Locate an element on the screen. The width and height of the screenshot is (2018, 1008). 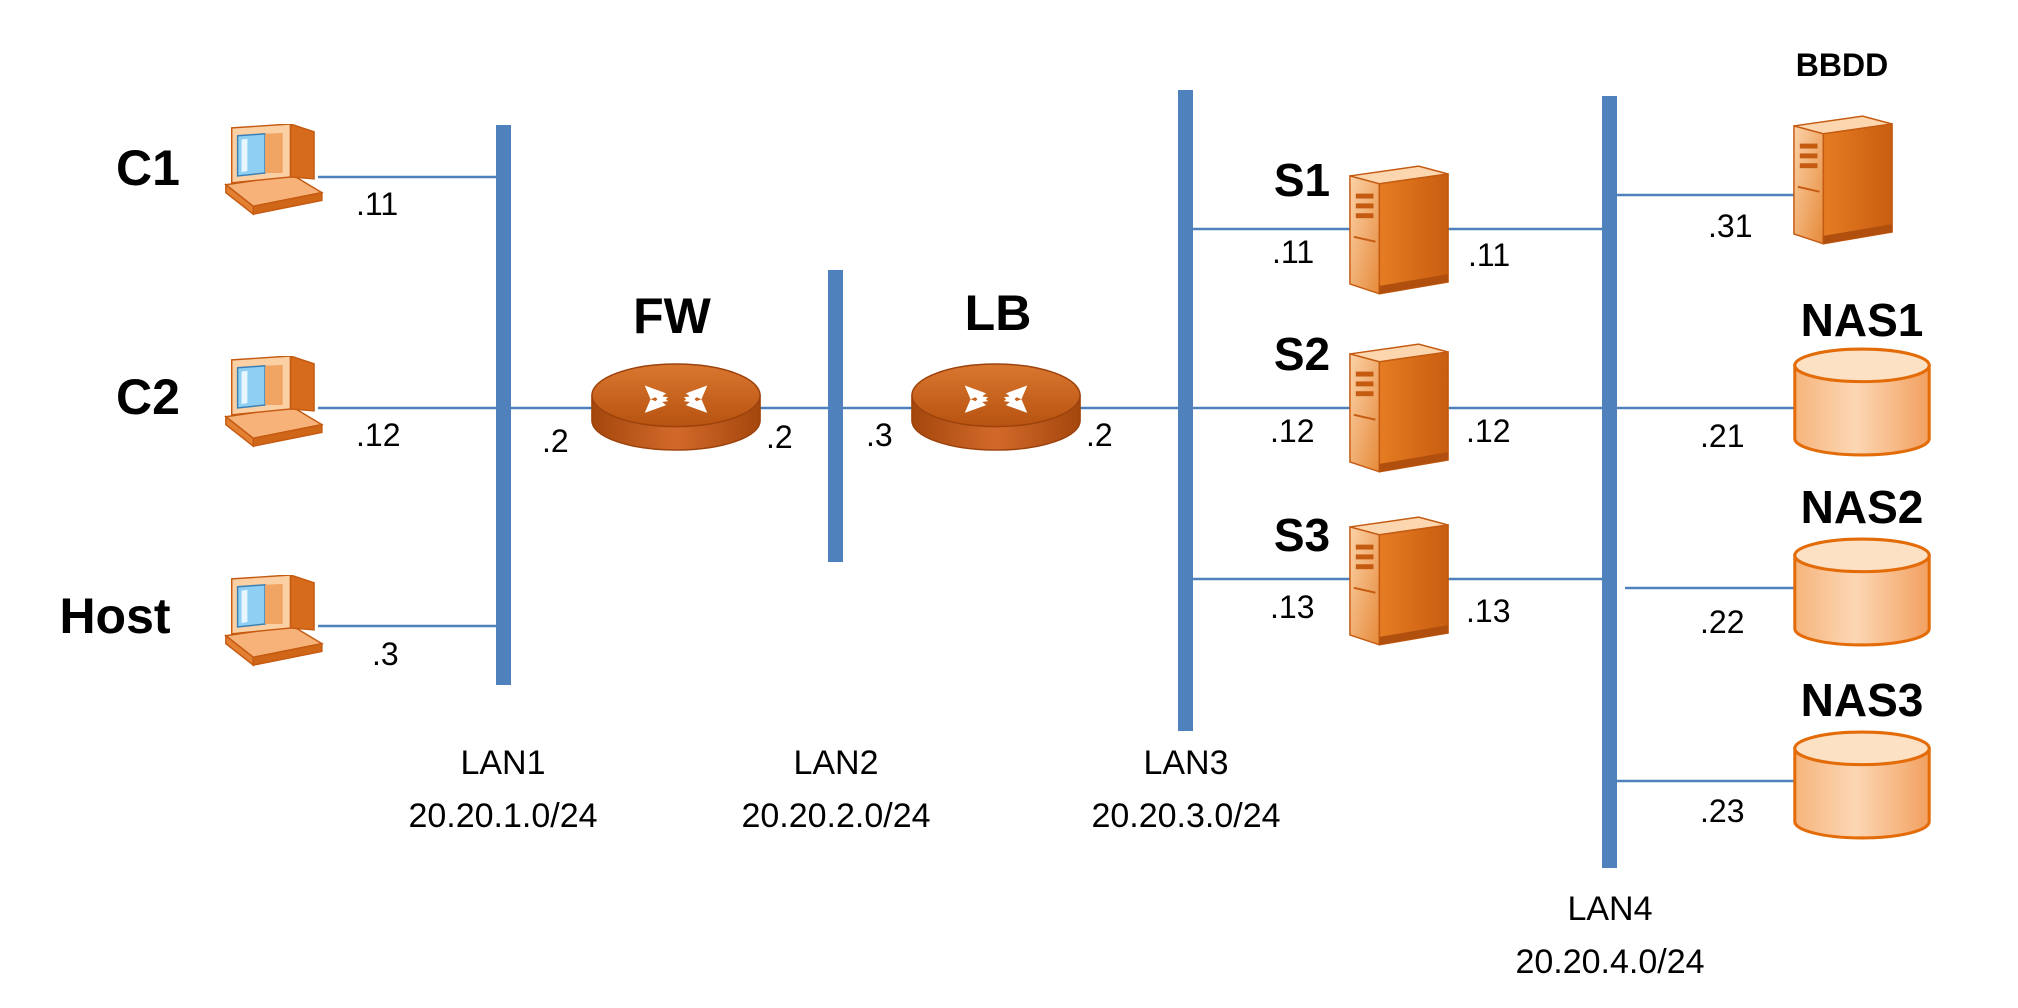
c1-label: C1 is located at coordinates (148, 168).